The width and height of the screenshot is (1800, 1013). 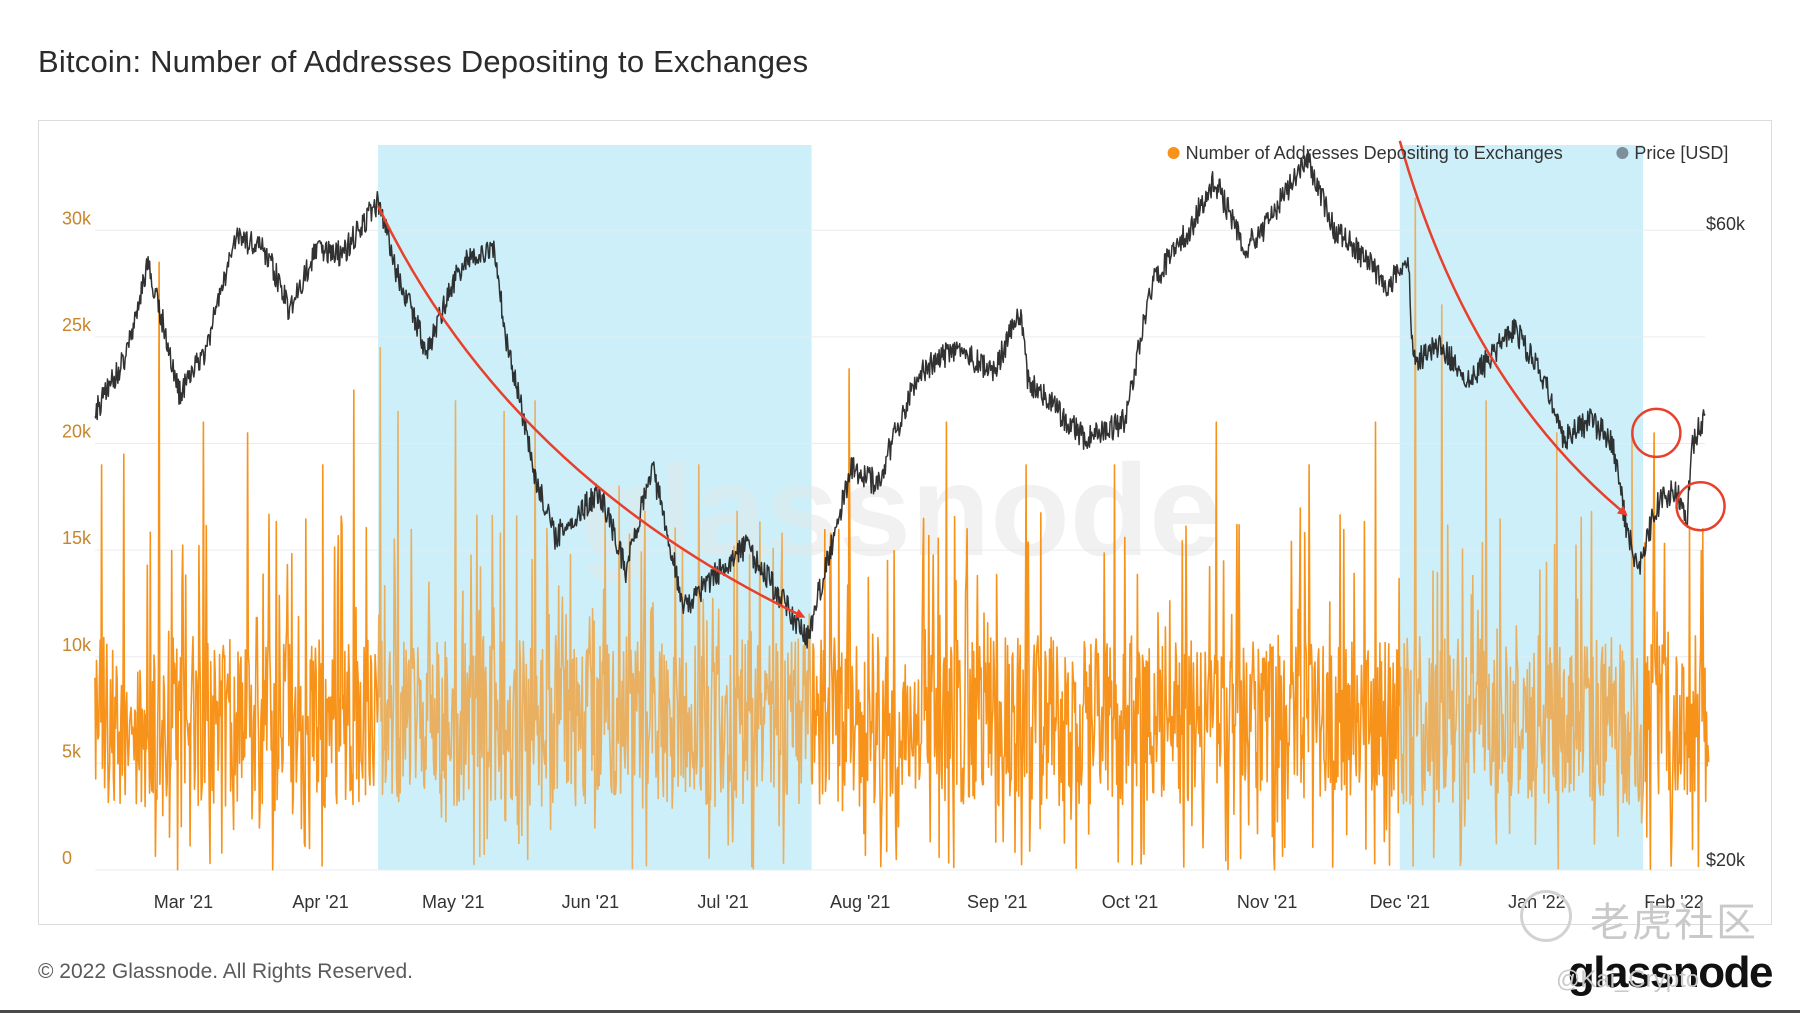 What do you see at coordinates (1546, 916) in the screenshot?
I see `tiger-community-icon` at bounding box center [1546, 916].